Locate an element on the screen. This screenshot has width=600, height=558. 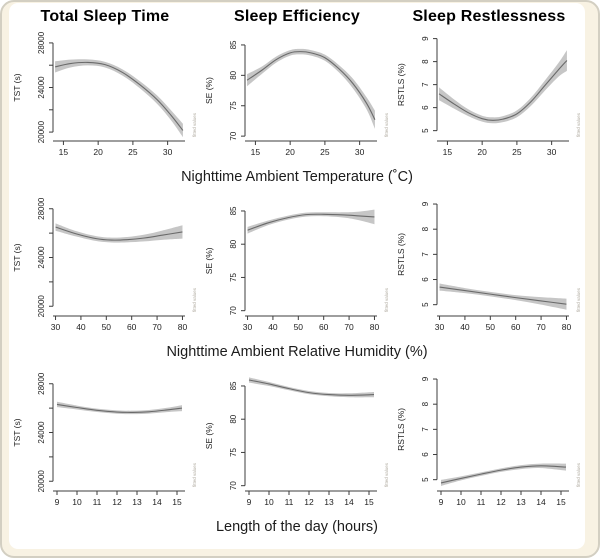
cell-se-daylength: 70 75 80 85 SE (%) 9 10 11 12 13 14 15 fitted values is located at coordinates (297, 441).